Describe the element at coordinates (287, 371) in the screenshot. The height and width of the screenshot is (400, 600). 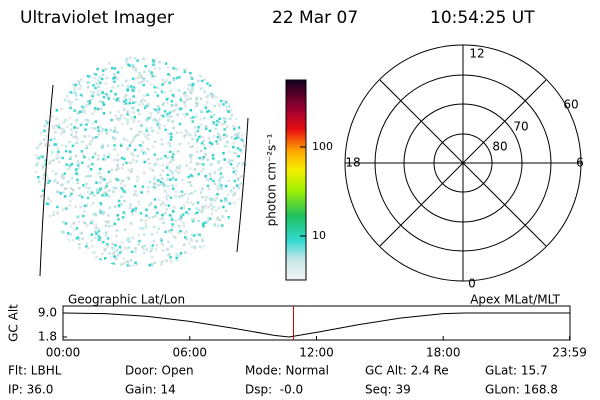
I see `status-field: Mode: Normal` at that location.